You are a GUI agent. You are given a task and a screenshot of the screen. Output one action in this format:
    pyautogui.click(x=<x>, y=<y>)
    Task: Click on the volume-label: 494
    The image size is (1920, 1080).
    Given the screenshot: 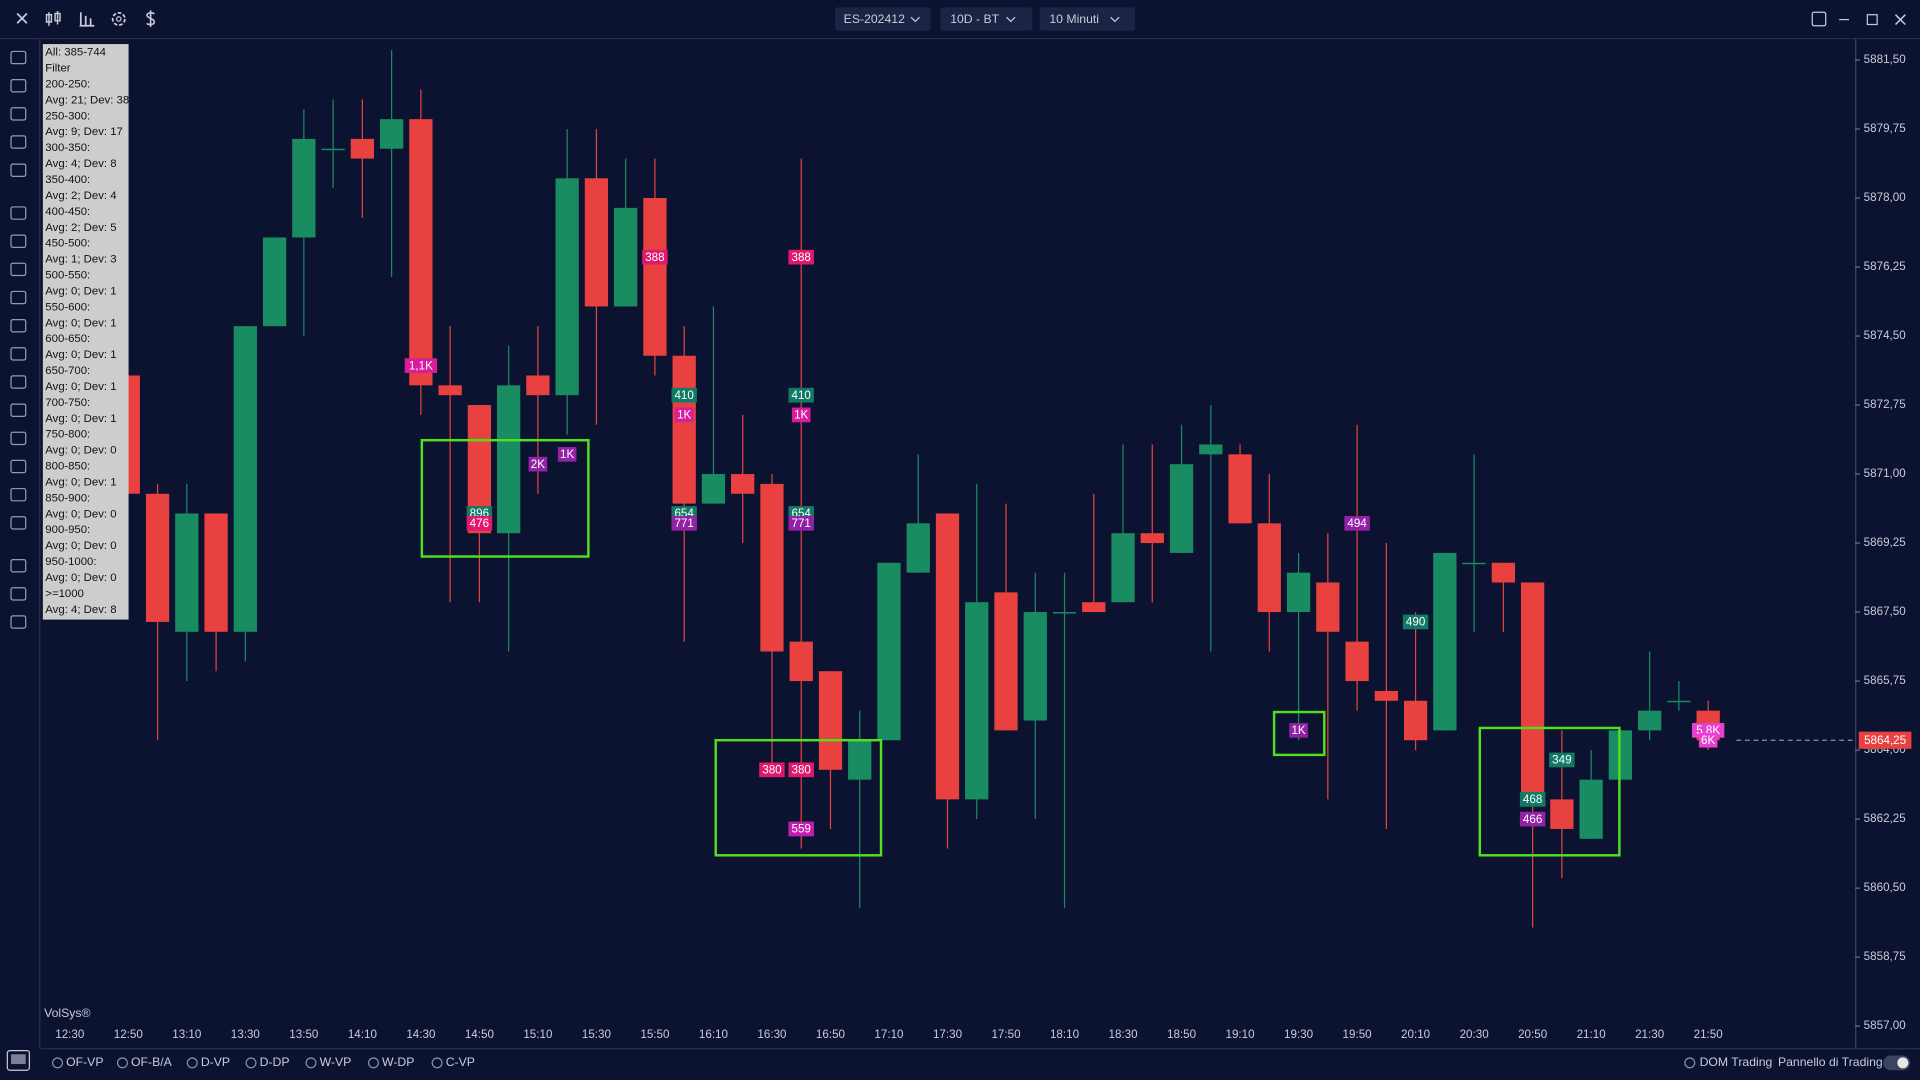 What is the action you would take?
    pyautogui.click(x=1357, y=523)
    